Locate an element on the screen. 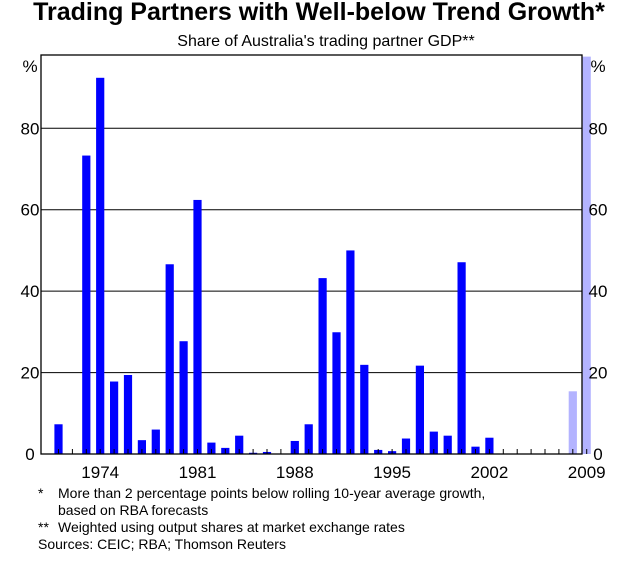 This screenshot has height=561, width=643. y-tick-left-40: 40 is located at coordinates (30, 291).